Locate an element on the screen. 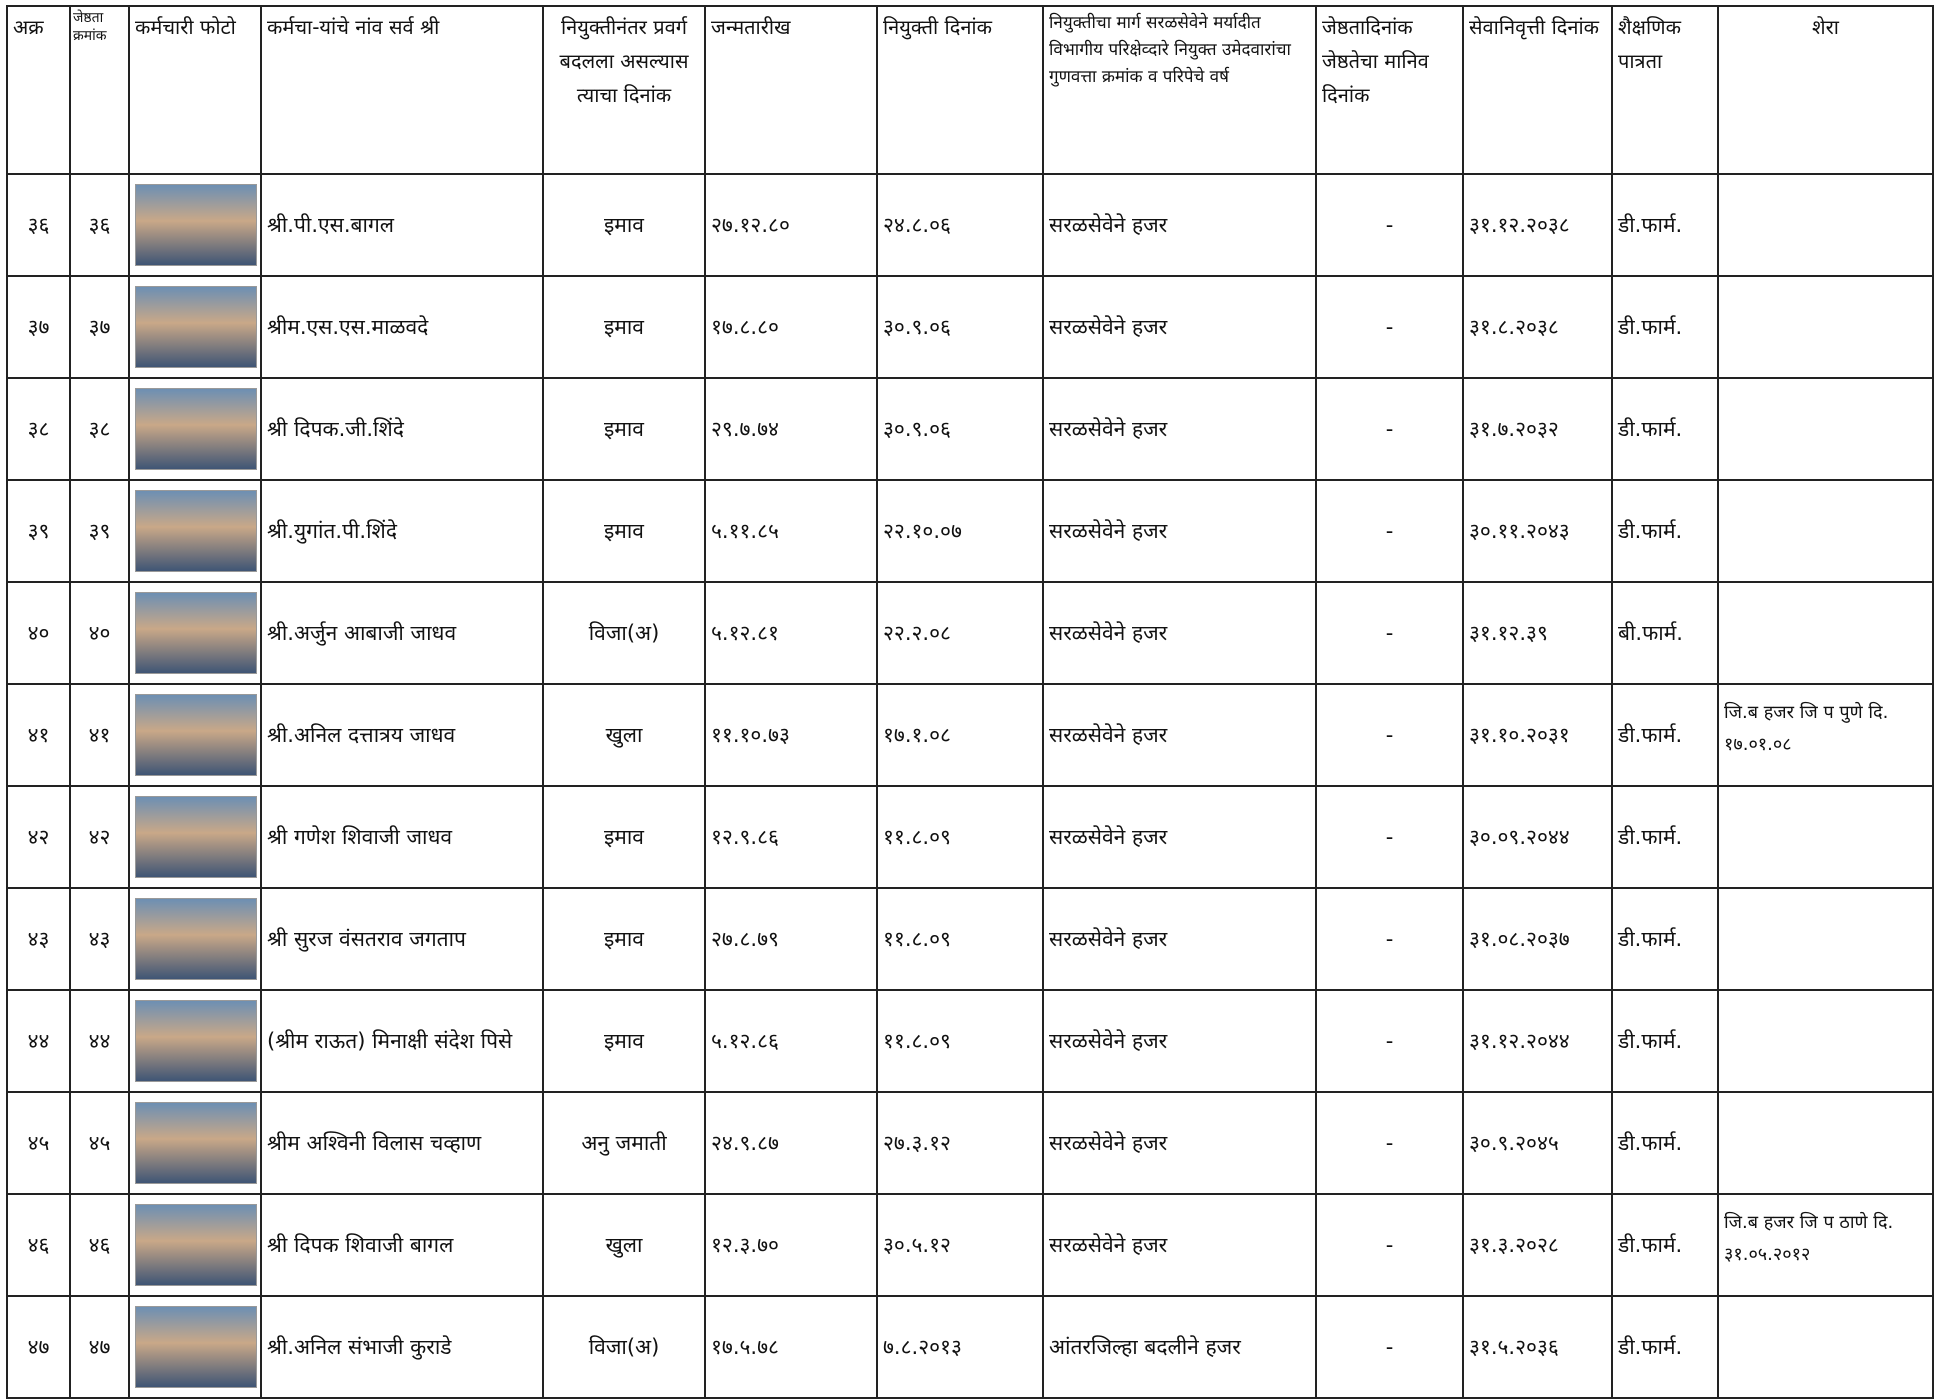 Image resolution: width=1940 pixels, height=1399 pixels. remark-cell: जि.ब हजर जि प ठाणे दि. ३१.०५.२०१२ is located at coordinates (1825, 1245).